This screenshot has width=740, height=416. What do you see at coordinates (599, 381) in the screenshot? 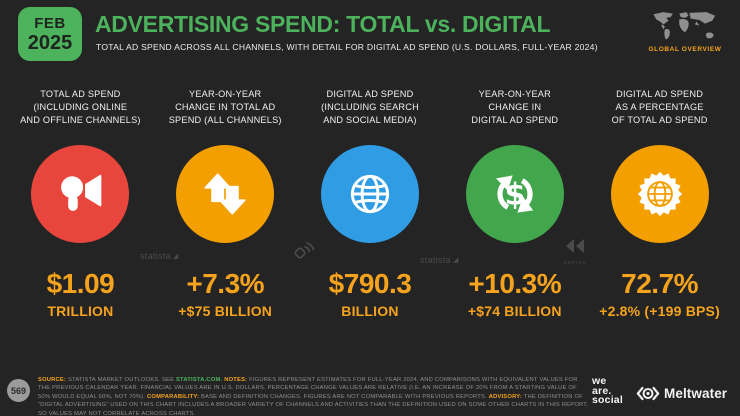
I see `was-logo-line: we` at bounding box center [599, 381].